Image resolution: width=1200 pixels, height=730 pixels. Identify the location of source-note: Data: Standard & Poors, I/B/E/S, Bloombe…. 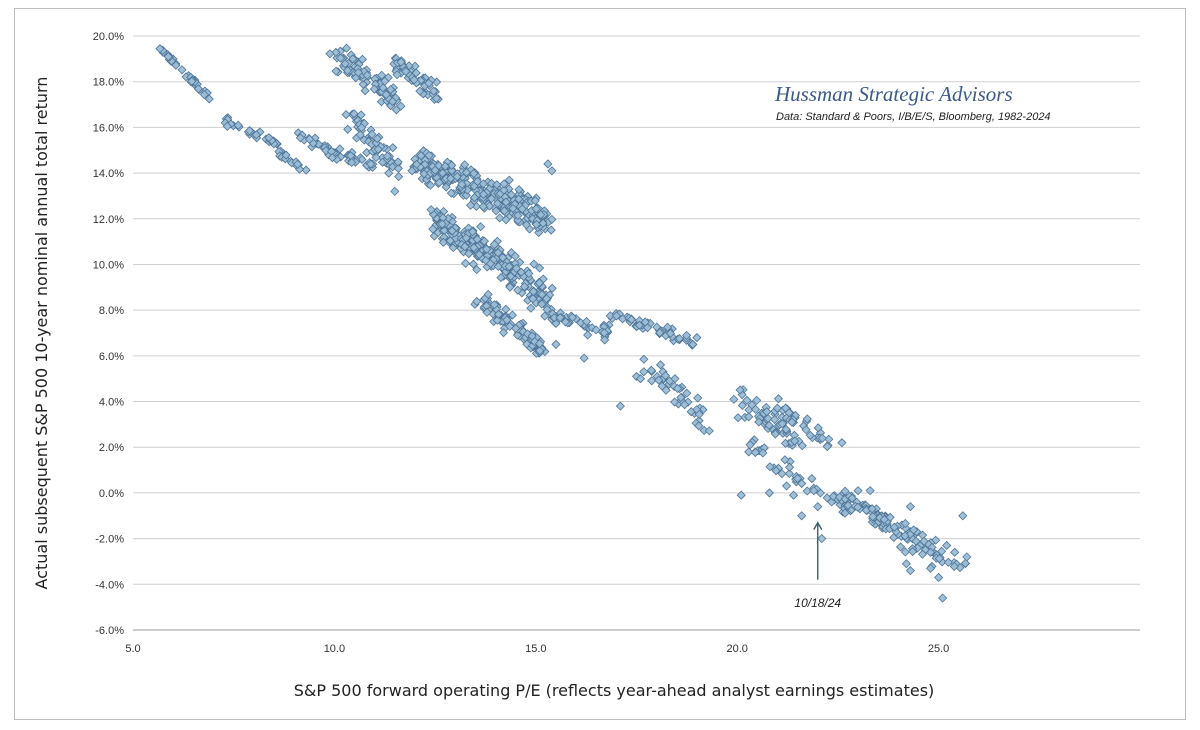
(913, 117).